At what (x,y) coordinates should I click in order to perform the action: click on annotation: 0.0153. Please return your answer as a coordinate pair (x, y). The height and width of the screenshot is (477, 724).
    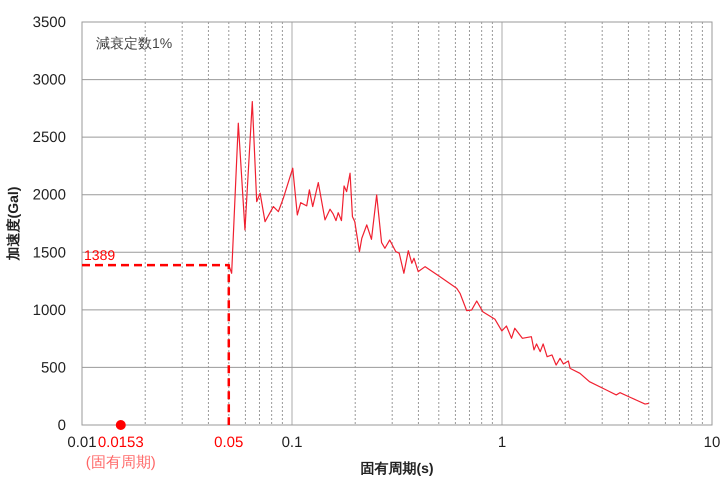
    Looking at the image, I should click on (121, 442).